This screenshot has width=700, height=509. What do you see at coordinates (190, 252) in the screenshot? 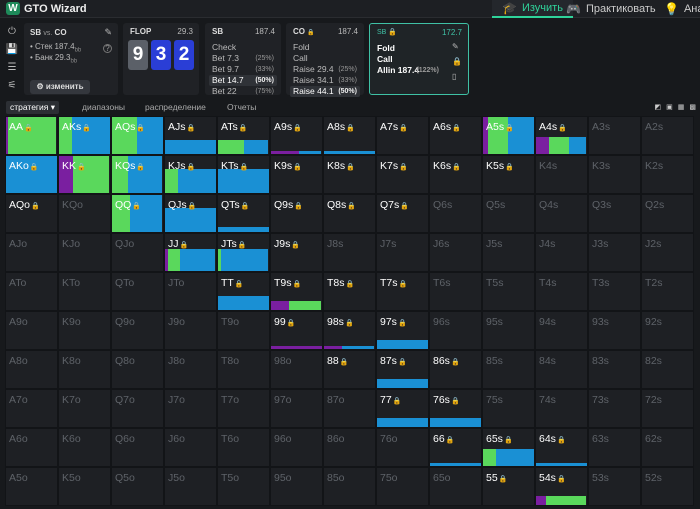
I see `hand-cell-JJ: JJ🔒` at bounding box center [190, 252].